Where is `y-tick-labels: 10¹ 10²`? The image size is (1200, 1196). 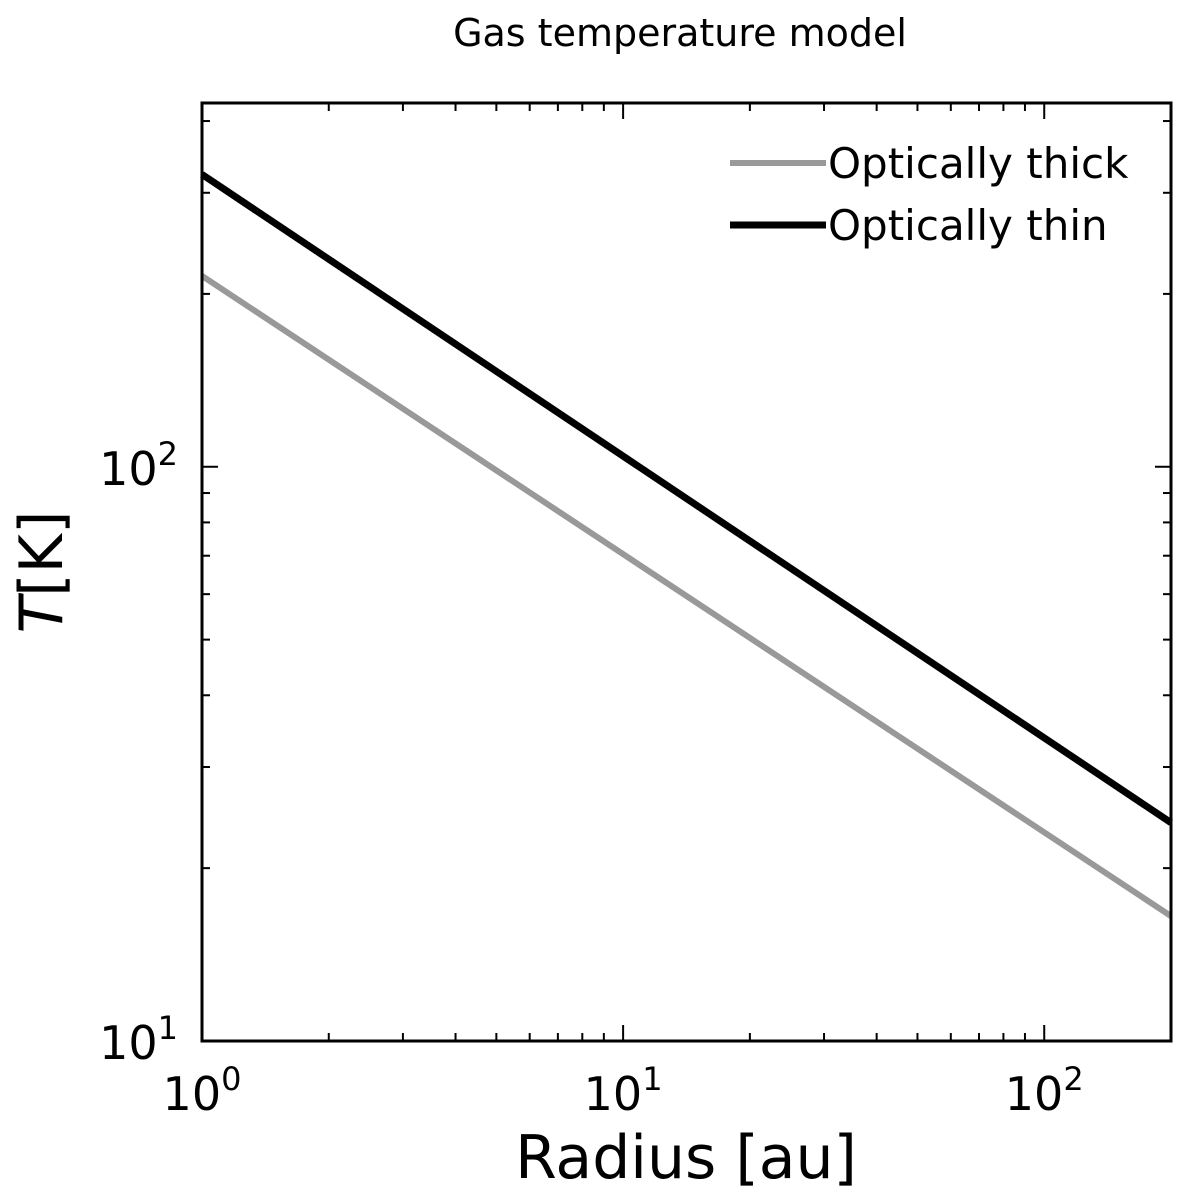 y-tick-labels: 10¹ 10² is located at coordinates (138, 752).